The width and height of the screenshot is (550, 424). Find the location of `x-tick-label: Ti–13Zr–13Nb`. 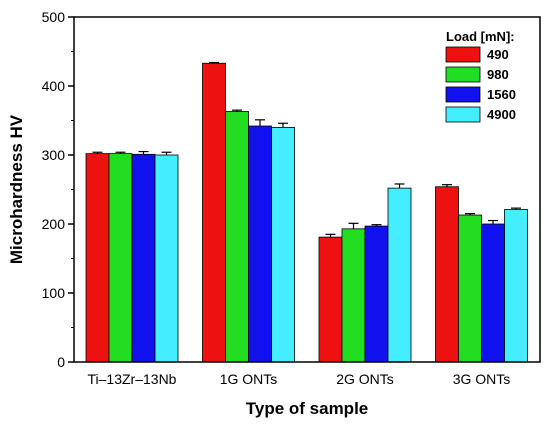

x-tick-label: Ti–13Zr–13Nb is located at coordinates (132, 379).